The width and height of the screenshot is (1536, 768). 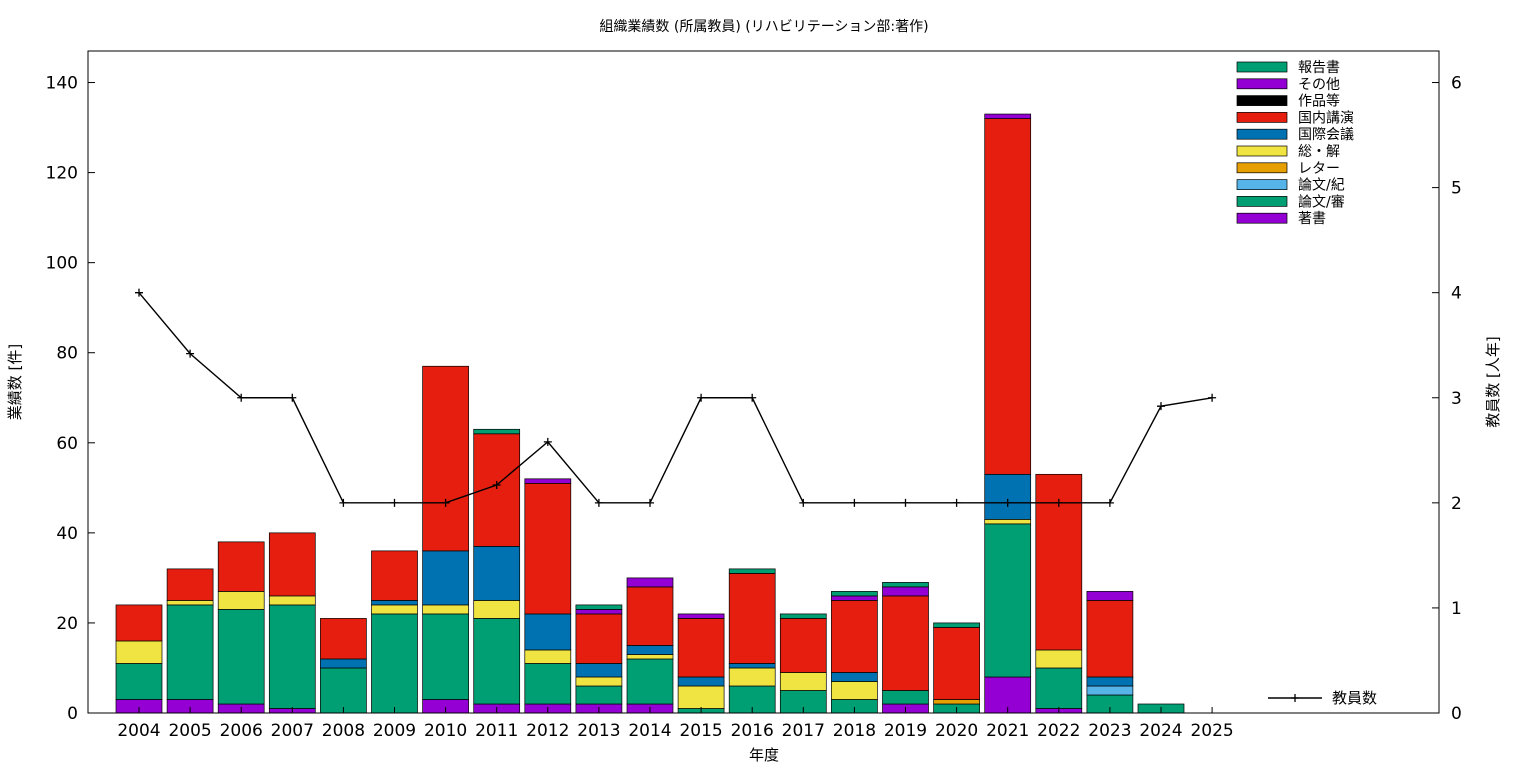 I want to click on x-tick-label: 2023, so click(x=1109, y=731).